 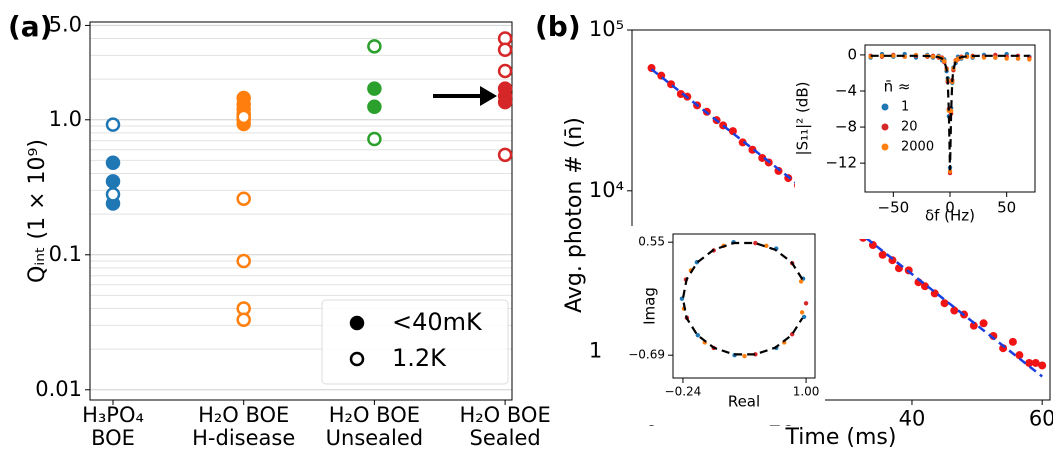 What do you see at coordinates (683, 392) in the screenshot?
I see `x-tick-label: −0.24` at bounding box center [683, 392].